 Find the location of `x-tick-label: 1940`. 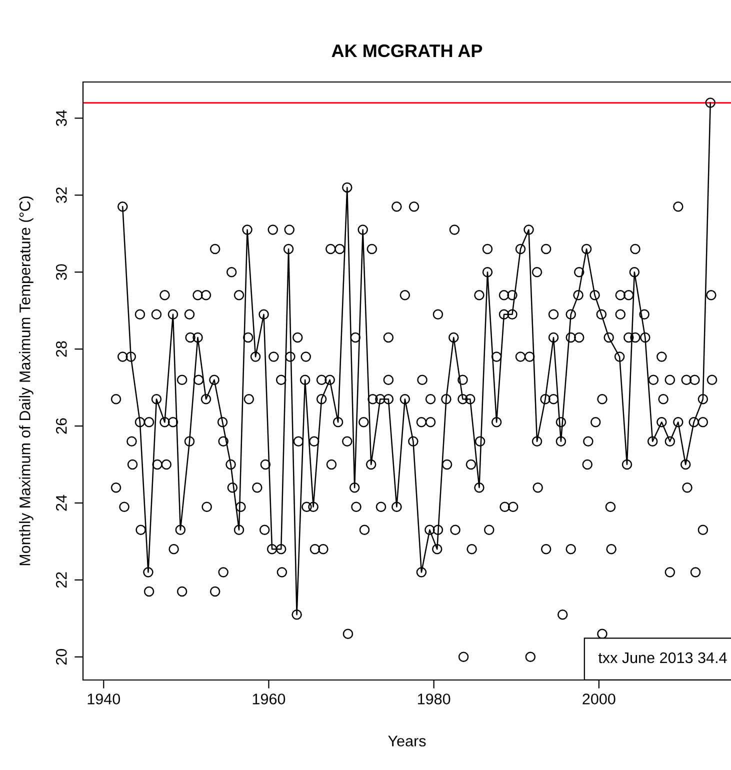

x-tick-label: 1940 is located at coordinates (104, 699).